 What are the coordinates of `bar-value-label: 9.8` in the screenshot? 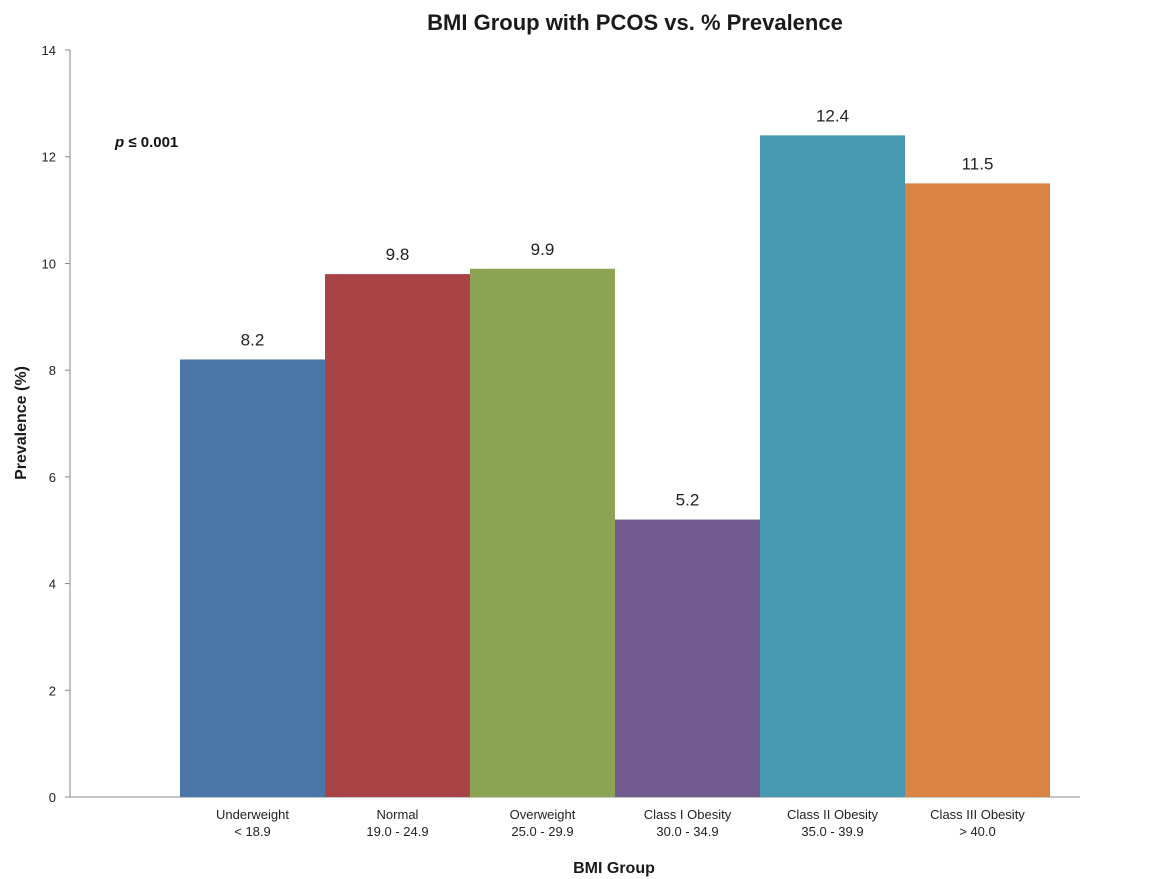 It's located at (398, 254).